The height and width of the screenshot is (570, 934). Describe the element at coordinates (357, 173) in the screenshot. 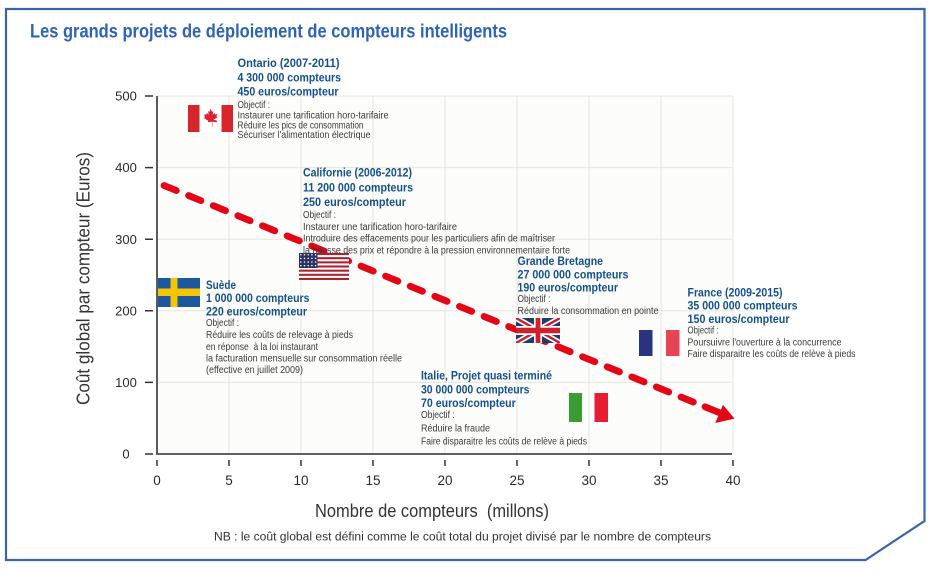

I see `svg-text: Californie (2006-2012)` at that location.